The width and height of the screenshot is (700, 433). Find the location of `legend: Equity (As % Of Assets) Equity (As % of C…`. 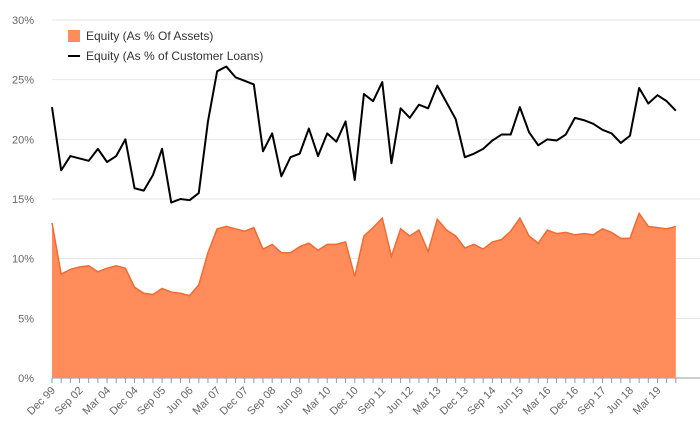

legend: Equity (As % Of Assets) Equity (As % of C… is located at coordinates (165, 46).